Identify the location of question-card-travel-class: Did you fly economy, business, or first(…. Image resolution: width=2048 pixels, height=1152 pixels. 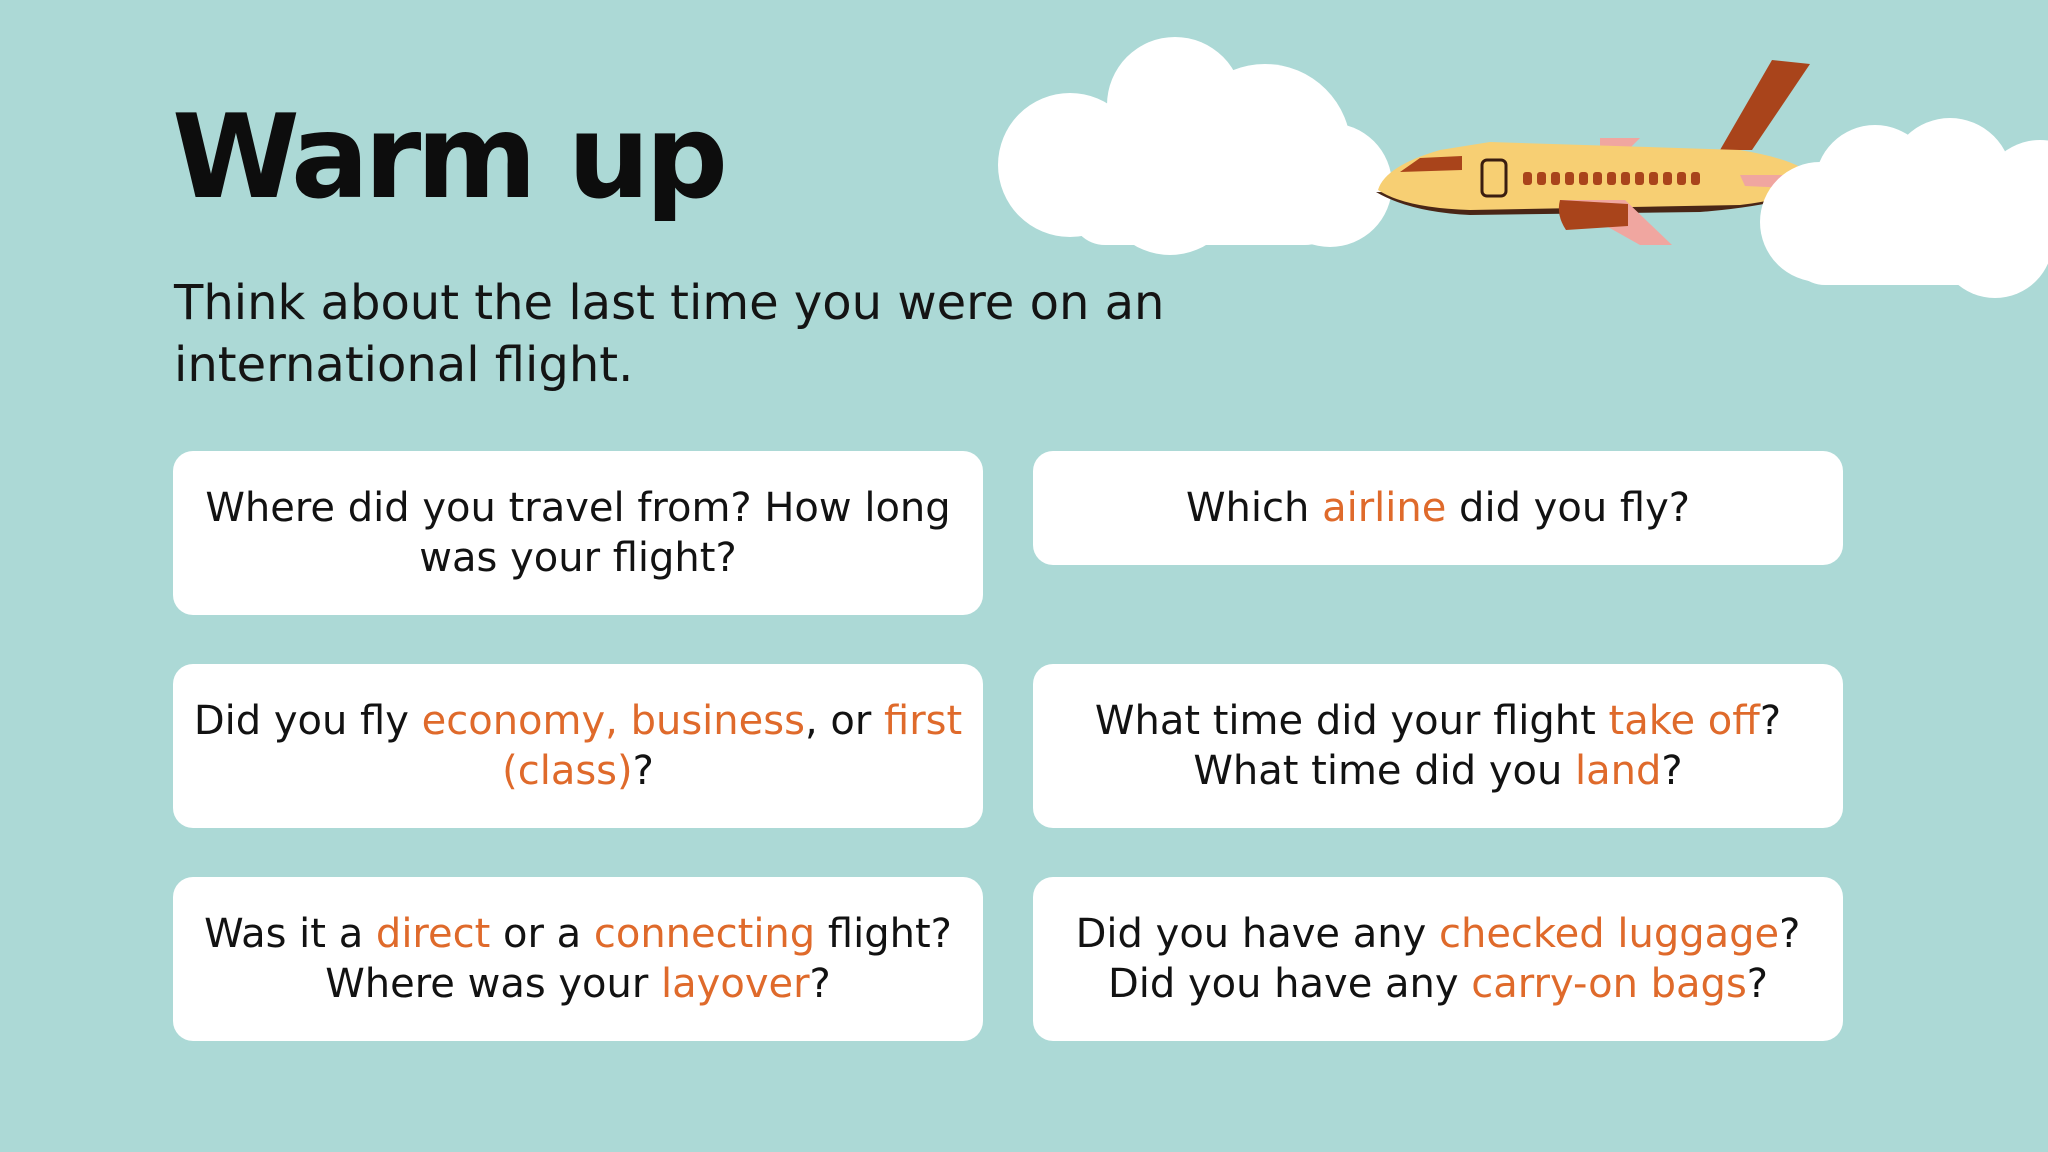
(578, 746).